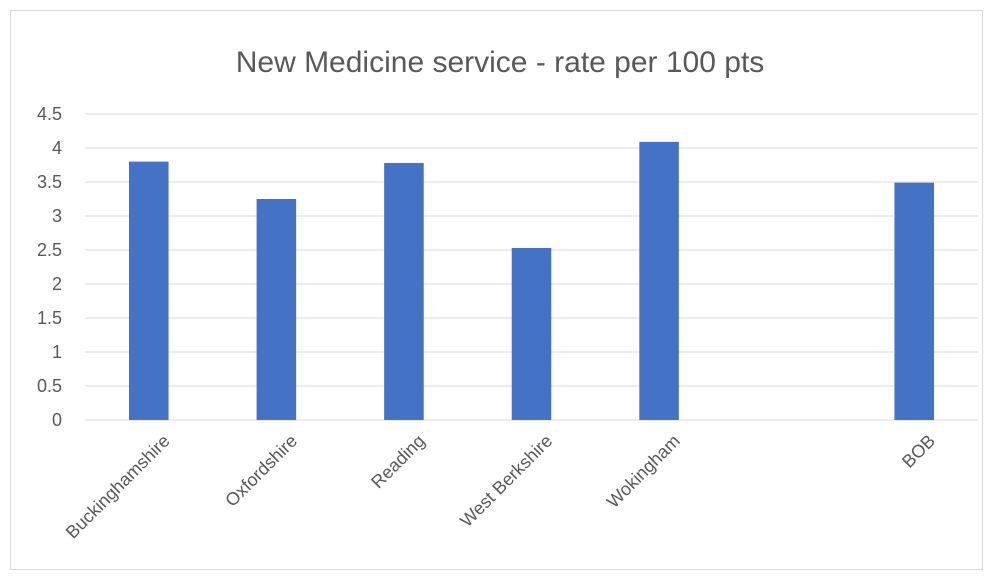 Image resolution: width=993 pixels, height=580 pixels. I want to click on y-tick-label: 0, so click(57, 420).